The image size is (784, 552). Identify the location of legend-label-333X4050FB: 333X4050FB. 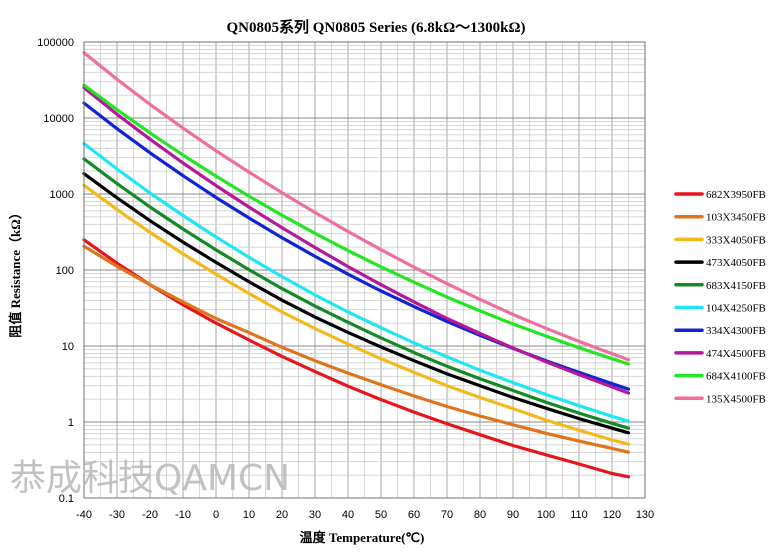
(736, 240).